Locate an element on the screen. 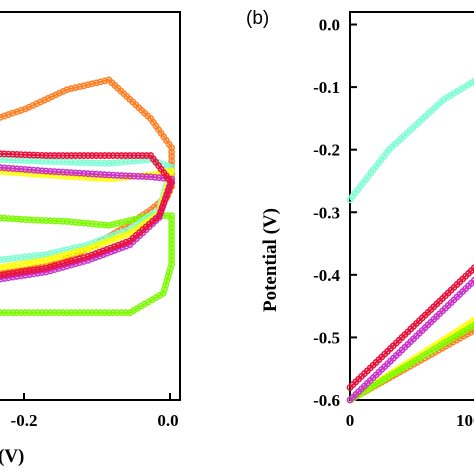  panel-a-xlabel: (V) is located at coordinates (12, 456).